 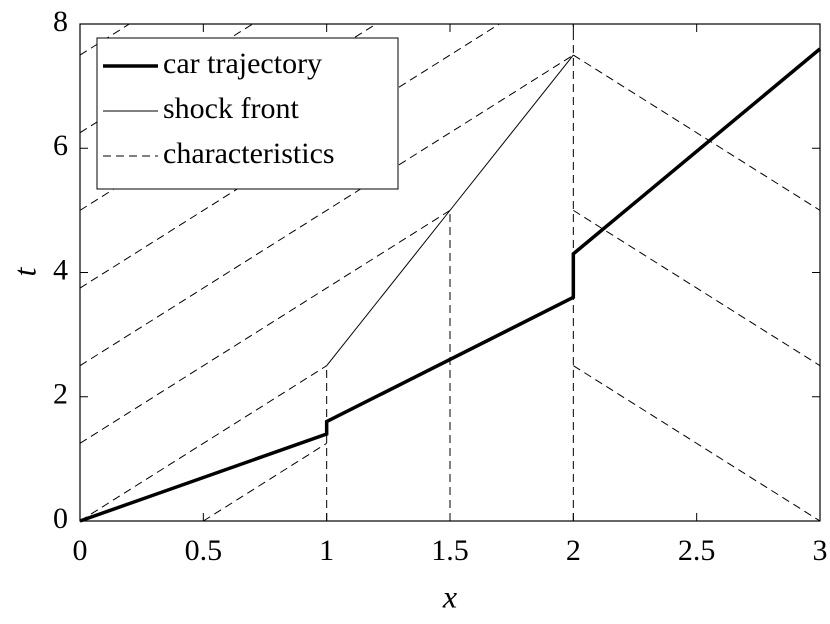 I want to click on y-tick-label: 8, so click(x=60, y=21).